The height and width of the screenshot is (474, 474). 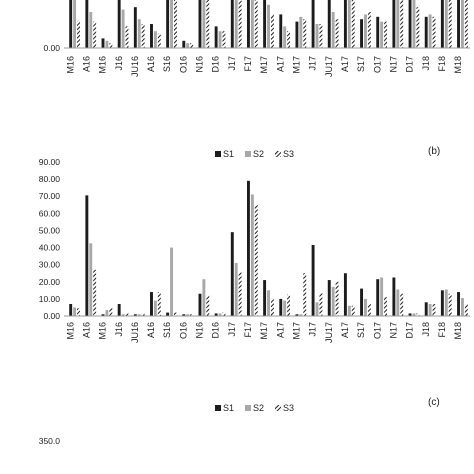 I want to click on y-tick-label: 0.00, so click(x=51, y=48).